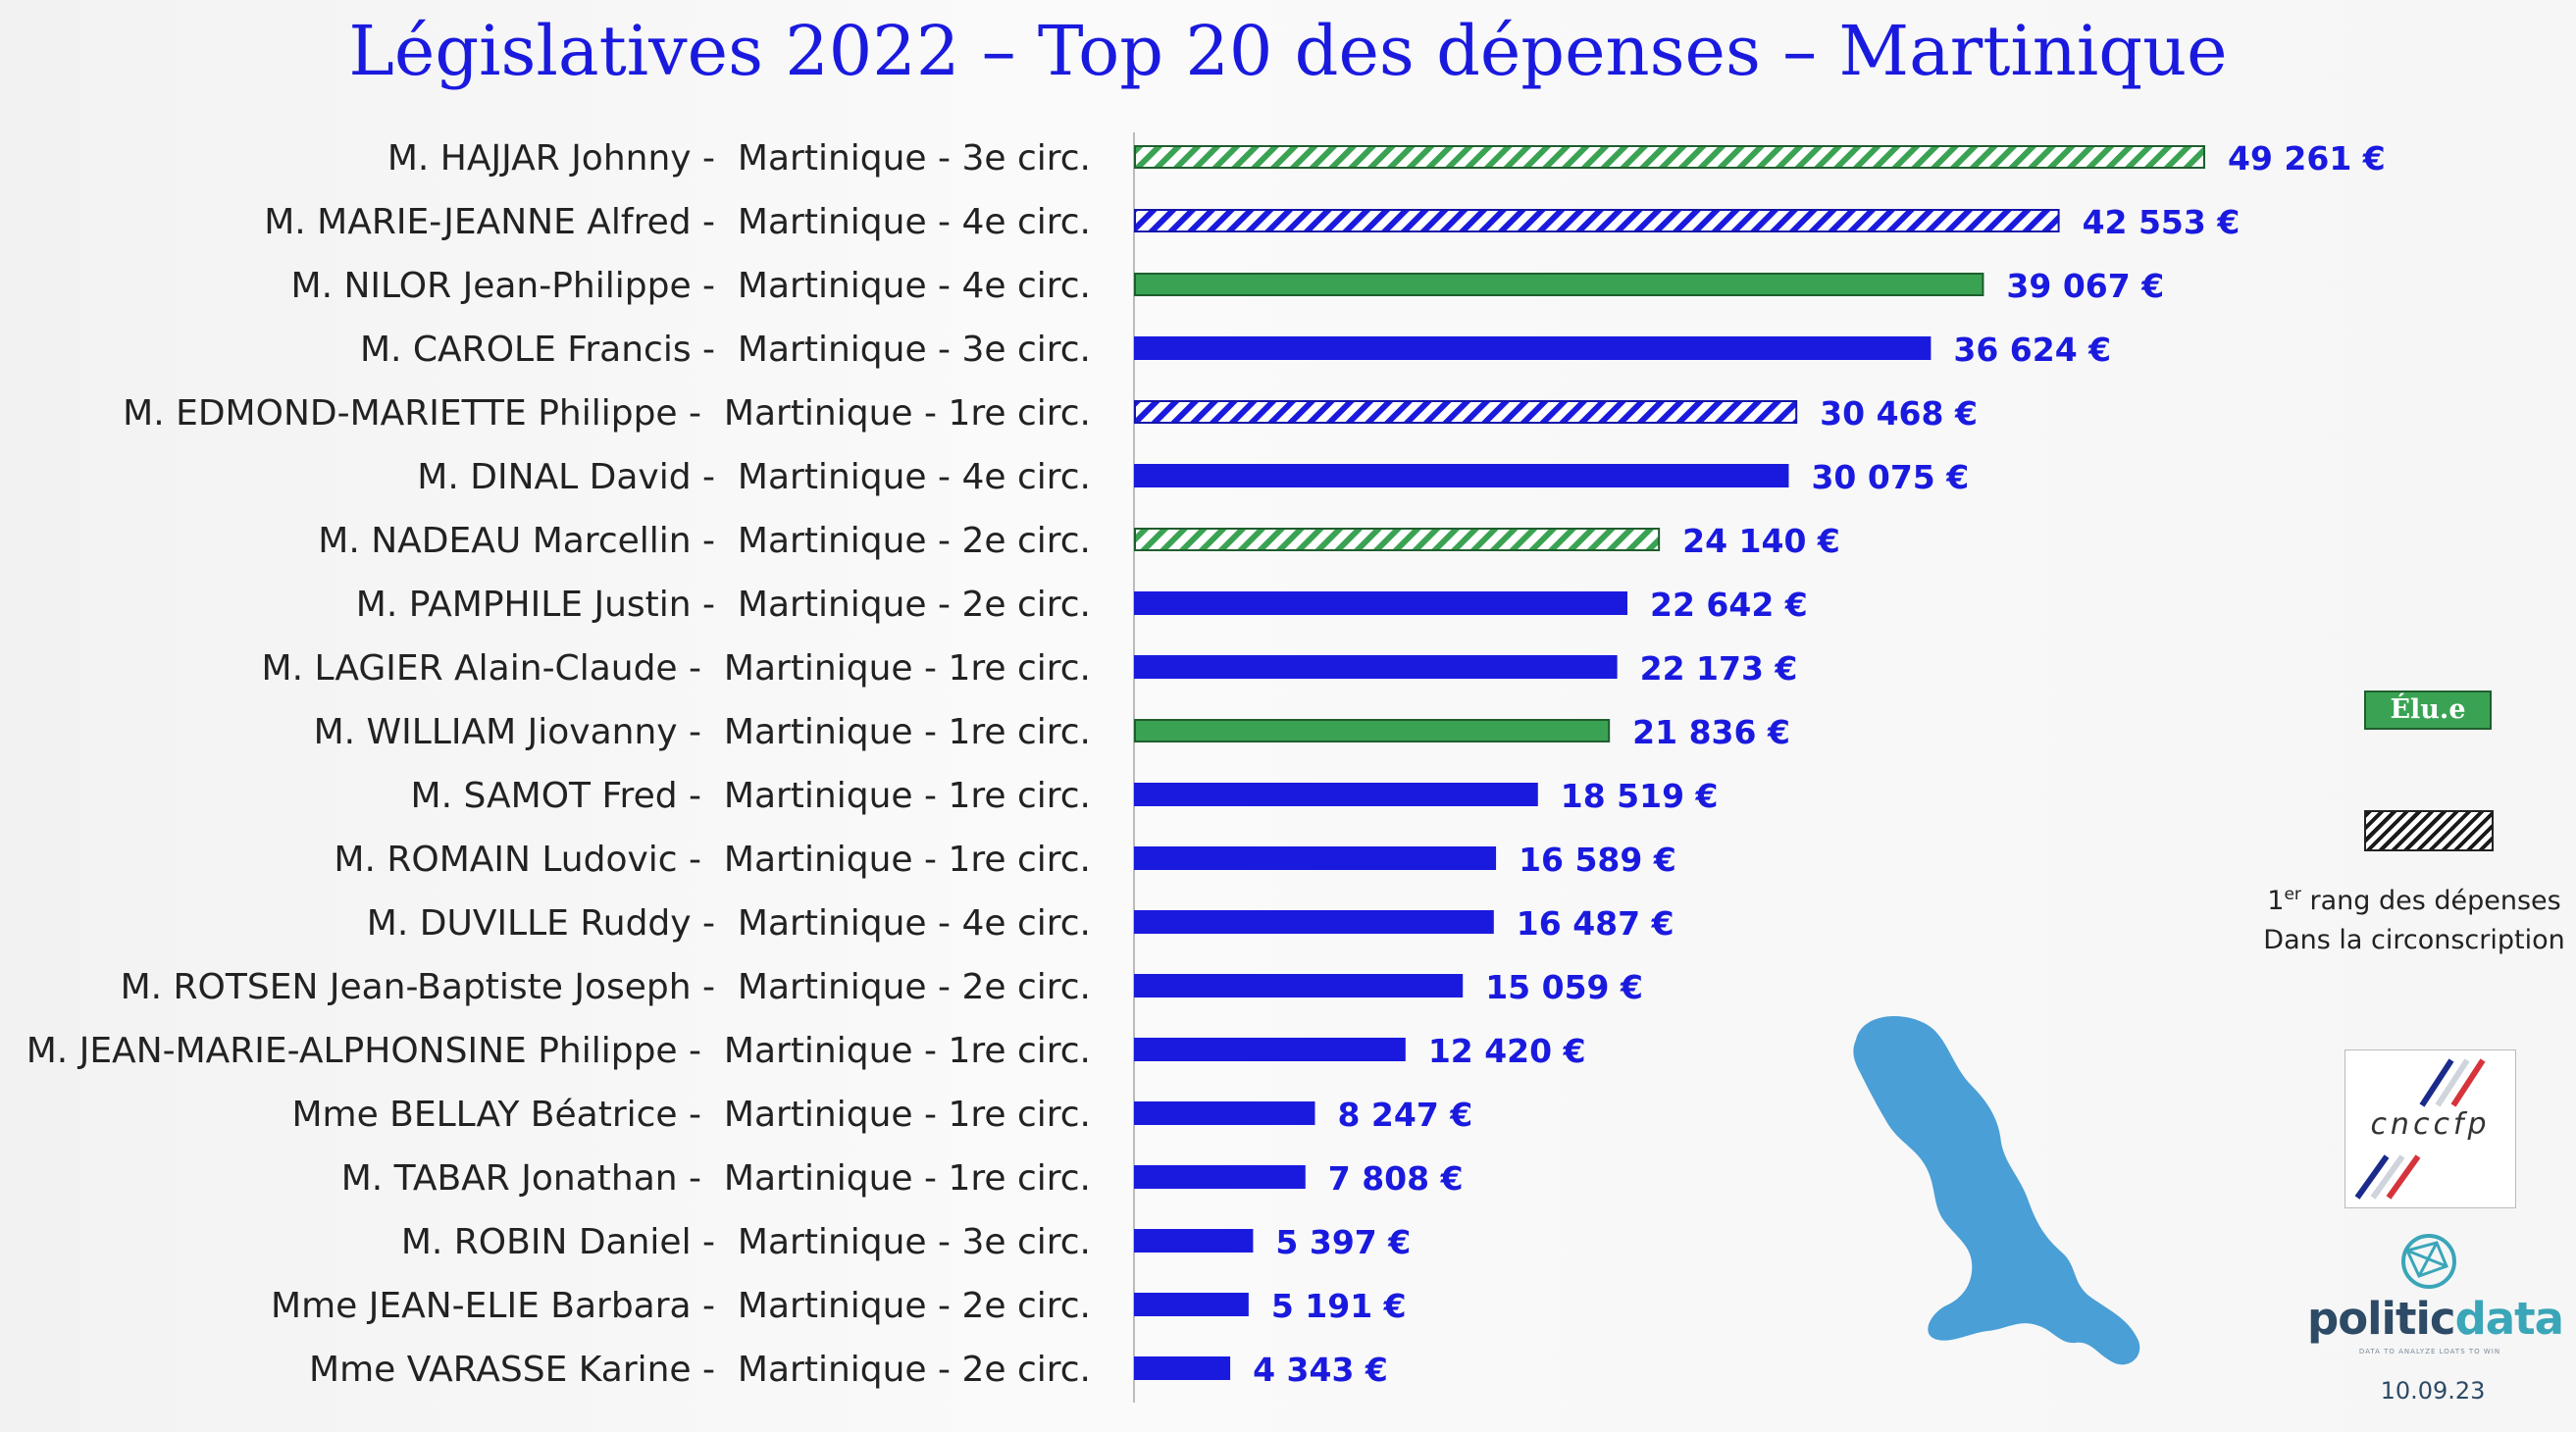  Describe the element at coordinates (1507, 1051) in the screenshot. I see `data-label: 12 420 €` at that location.